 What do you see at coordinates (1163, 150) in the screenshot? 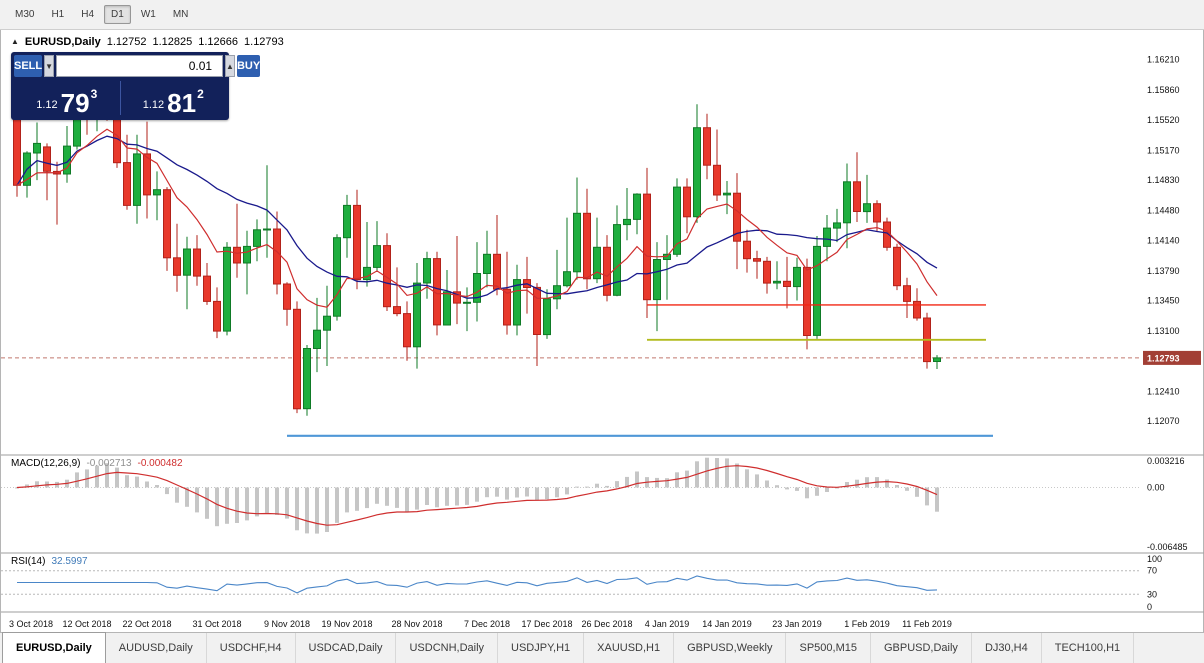
I see `price-tick-label: 1.15170` at bounding box center [1163, 150].